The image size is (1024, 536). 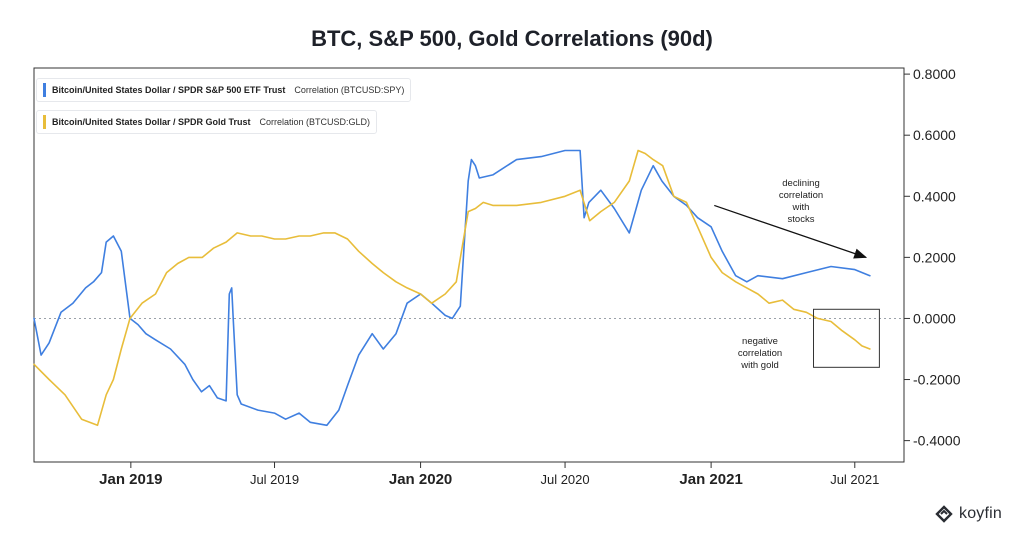 What do you see at coordinates (420, 479) in the screenshot?
I see `x-tick-label: Jan 2020` at bounding box center [420, 479].